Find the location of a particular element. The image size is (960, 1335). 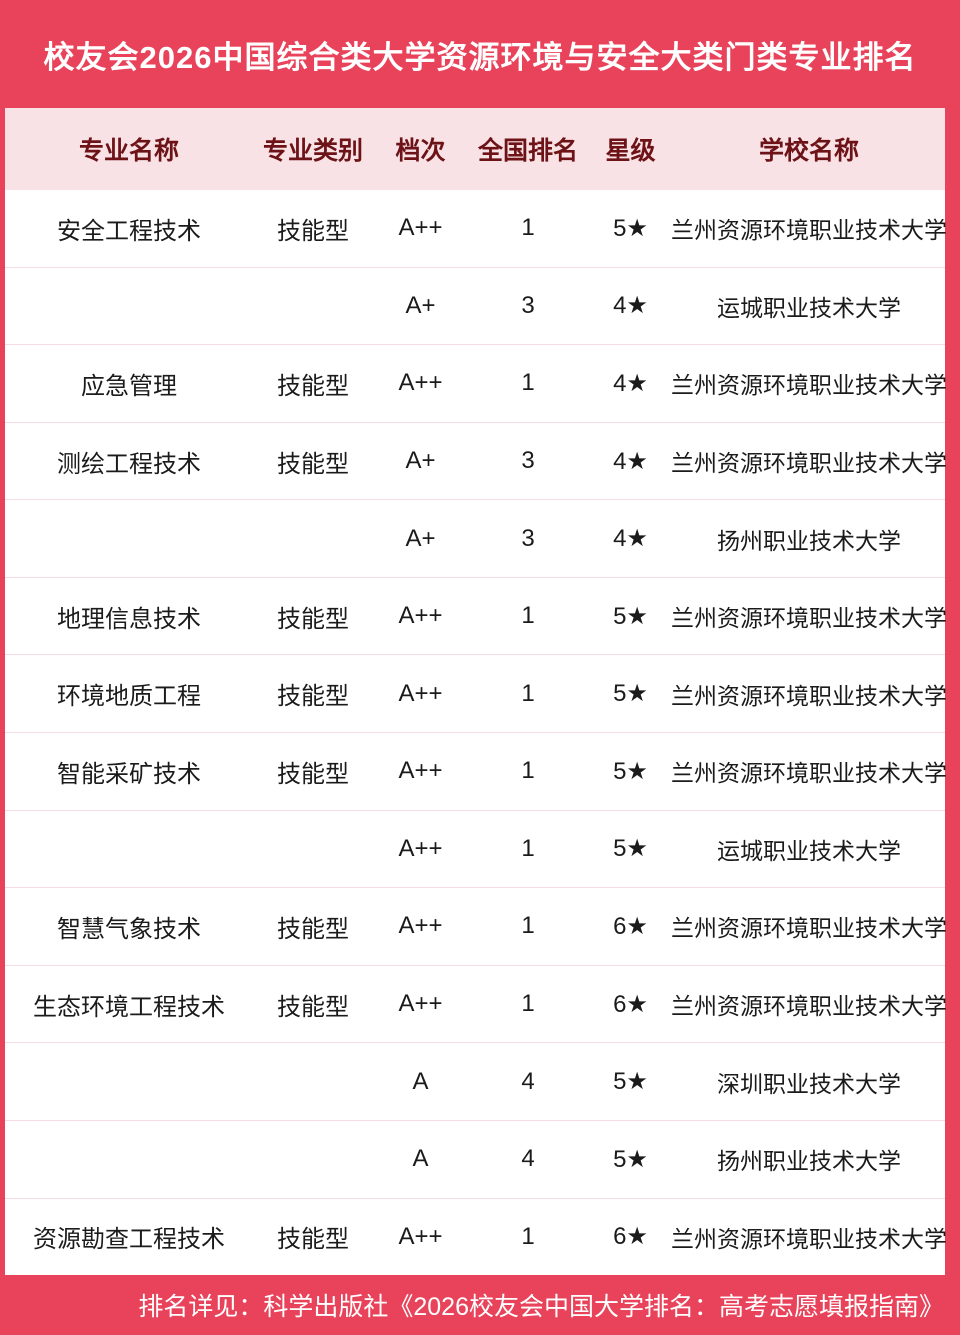

table-row: 安全工程技术 技能型 A++ 1 5★ 兰州资源环境职业技术大学 is located at coordinates (476, 229).